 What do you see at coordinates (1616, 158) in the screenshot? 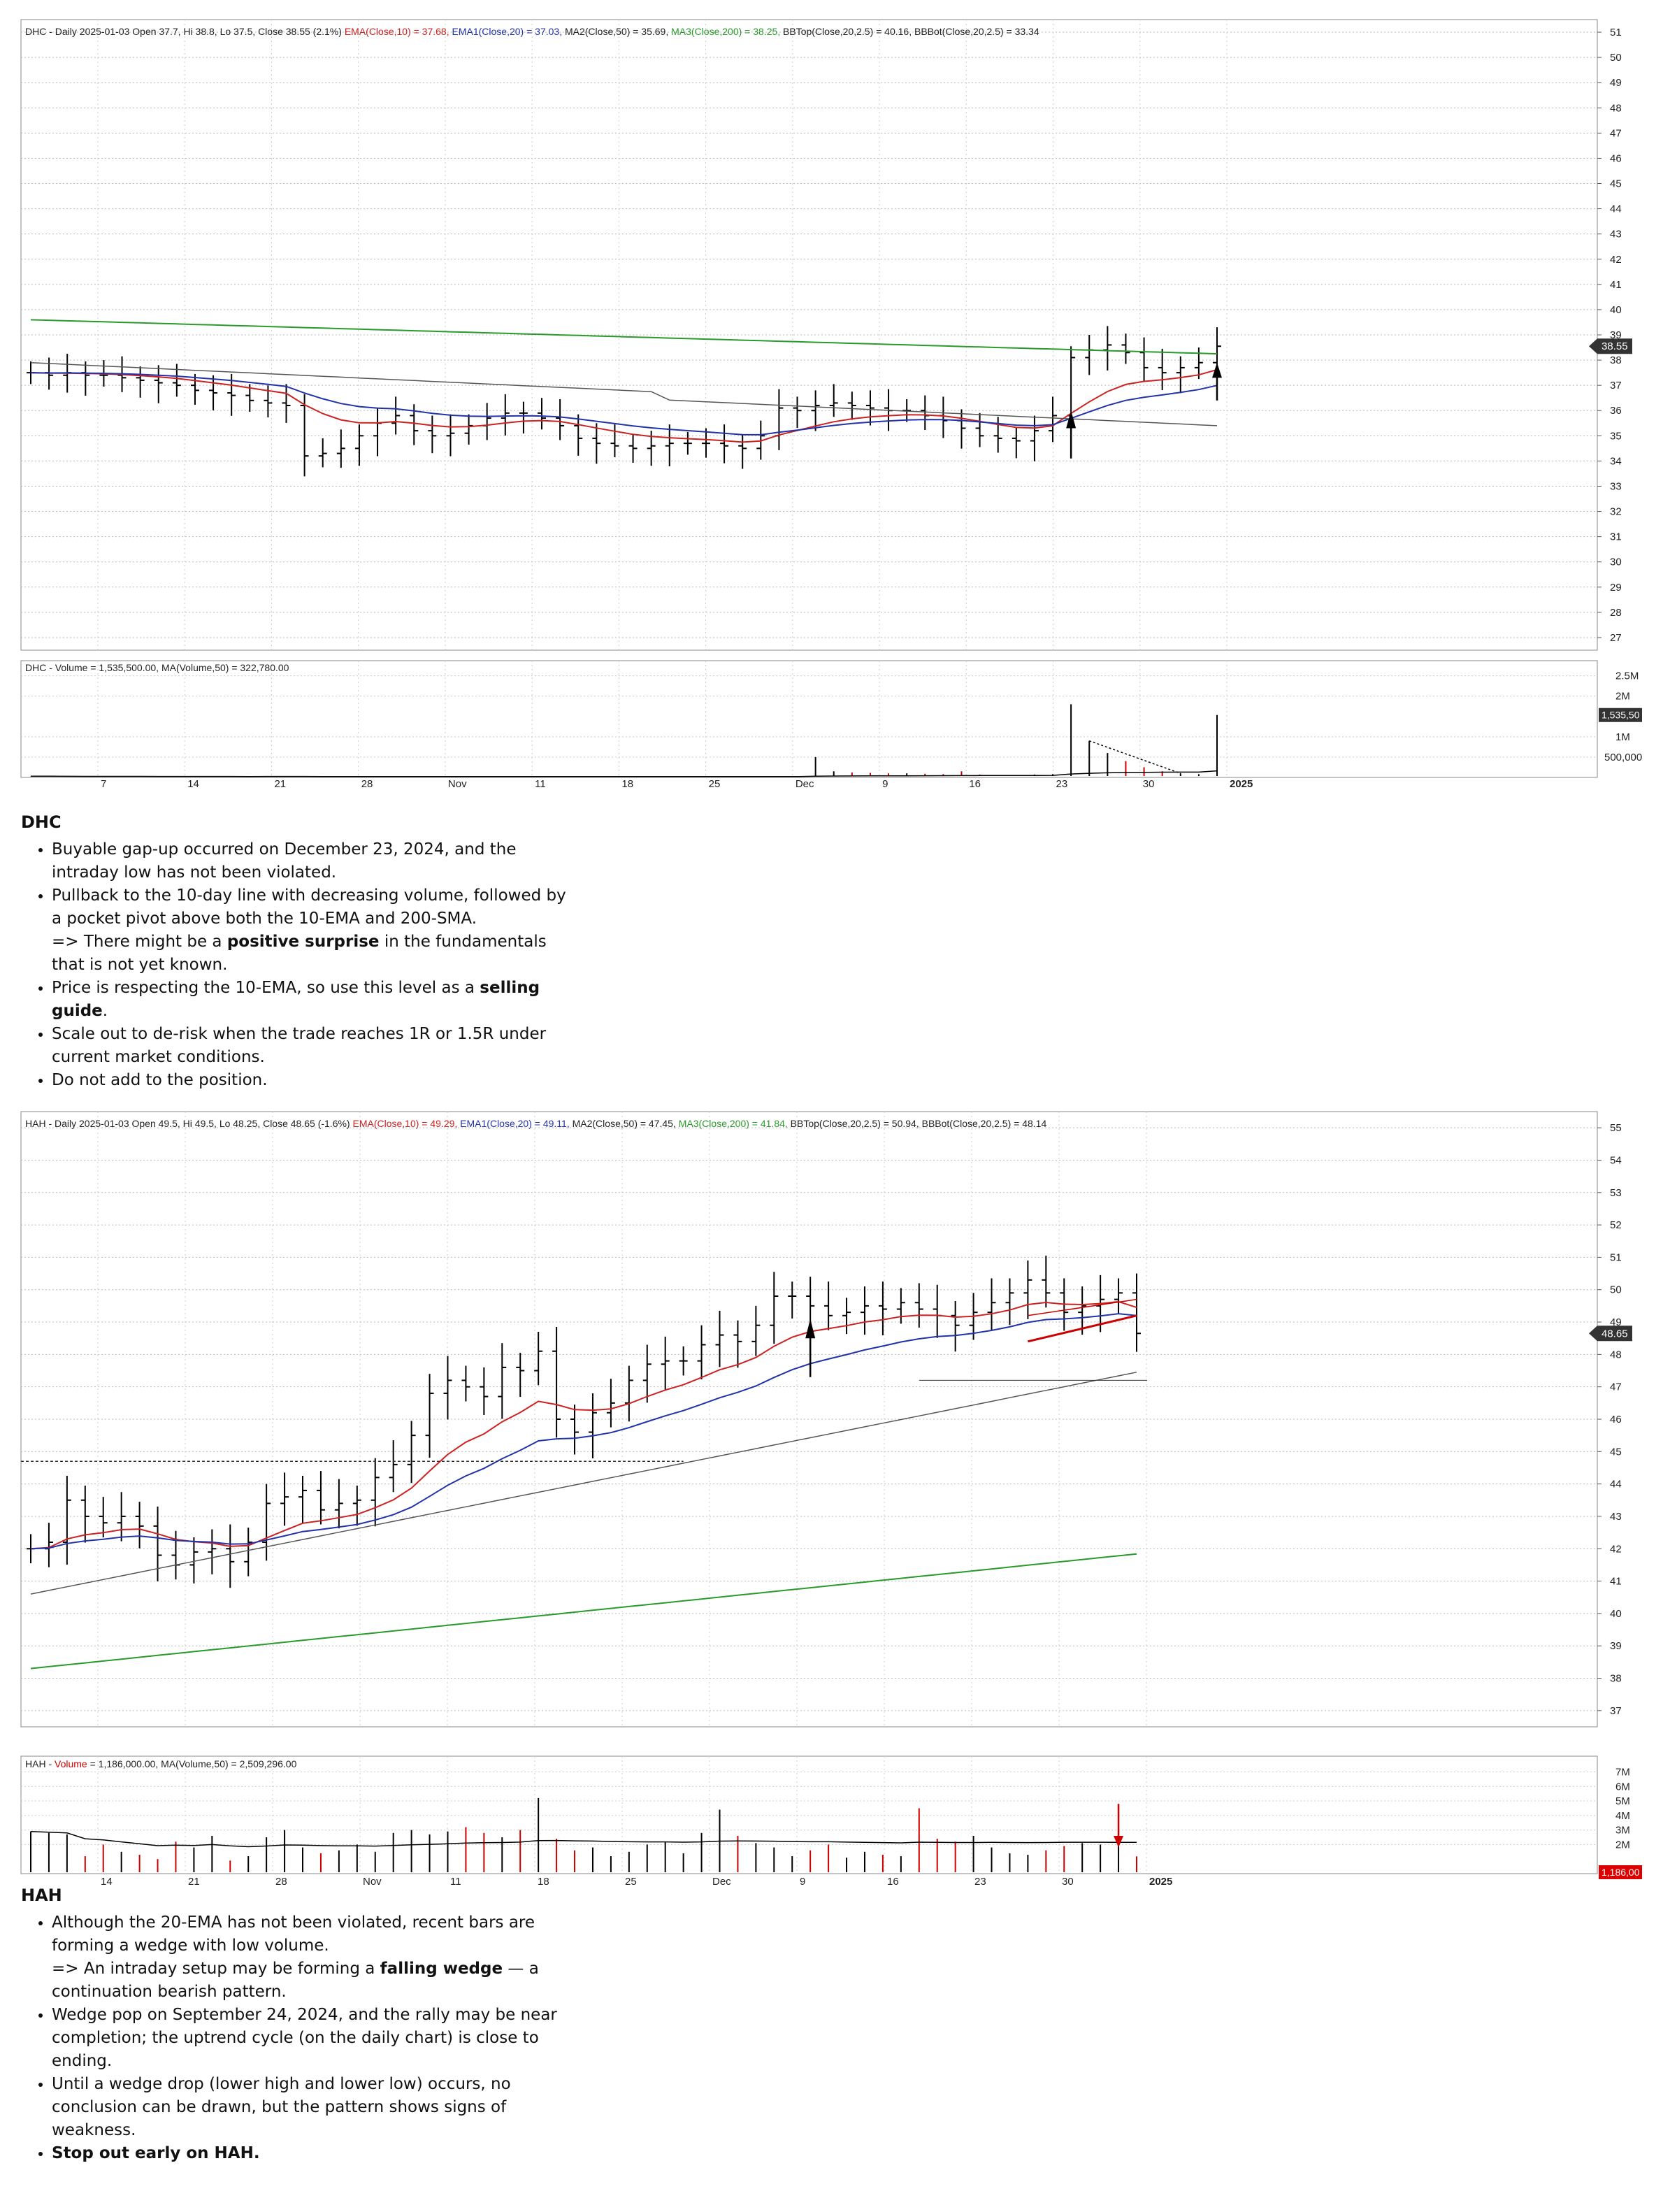
I see `dhc-y-tick-label: 46` at bounding box center [1616, 158].